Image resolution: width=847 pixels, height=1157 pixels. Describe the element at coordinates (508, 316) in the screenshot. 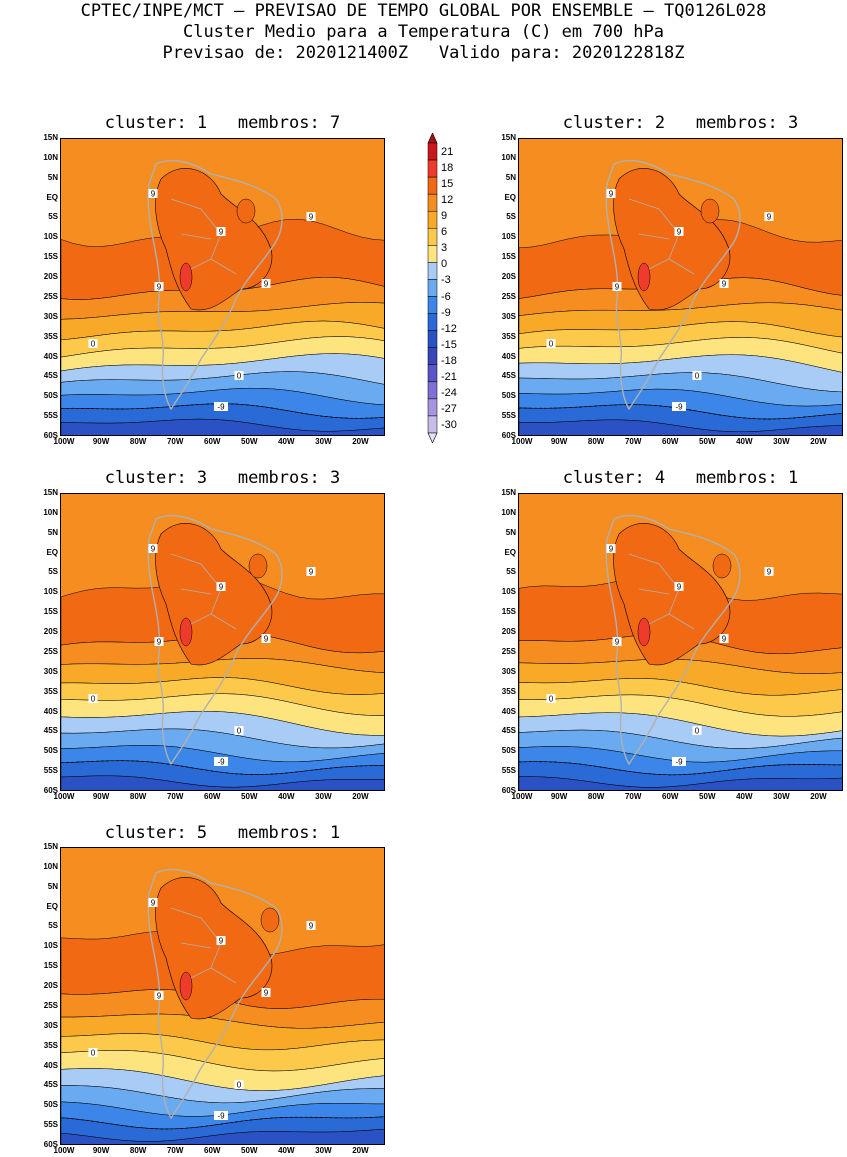

I see `lat-tick-label: 30S` at that location.